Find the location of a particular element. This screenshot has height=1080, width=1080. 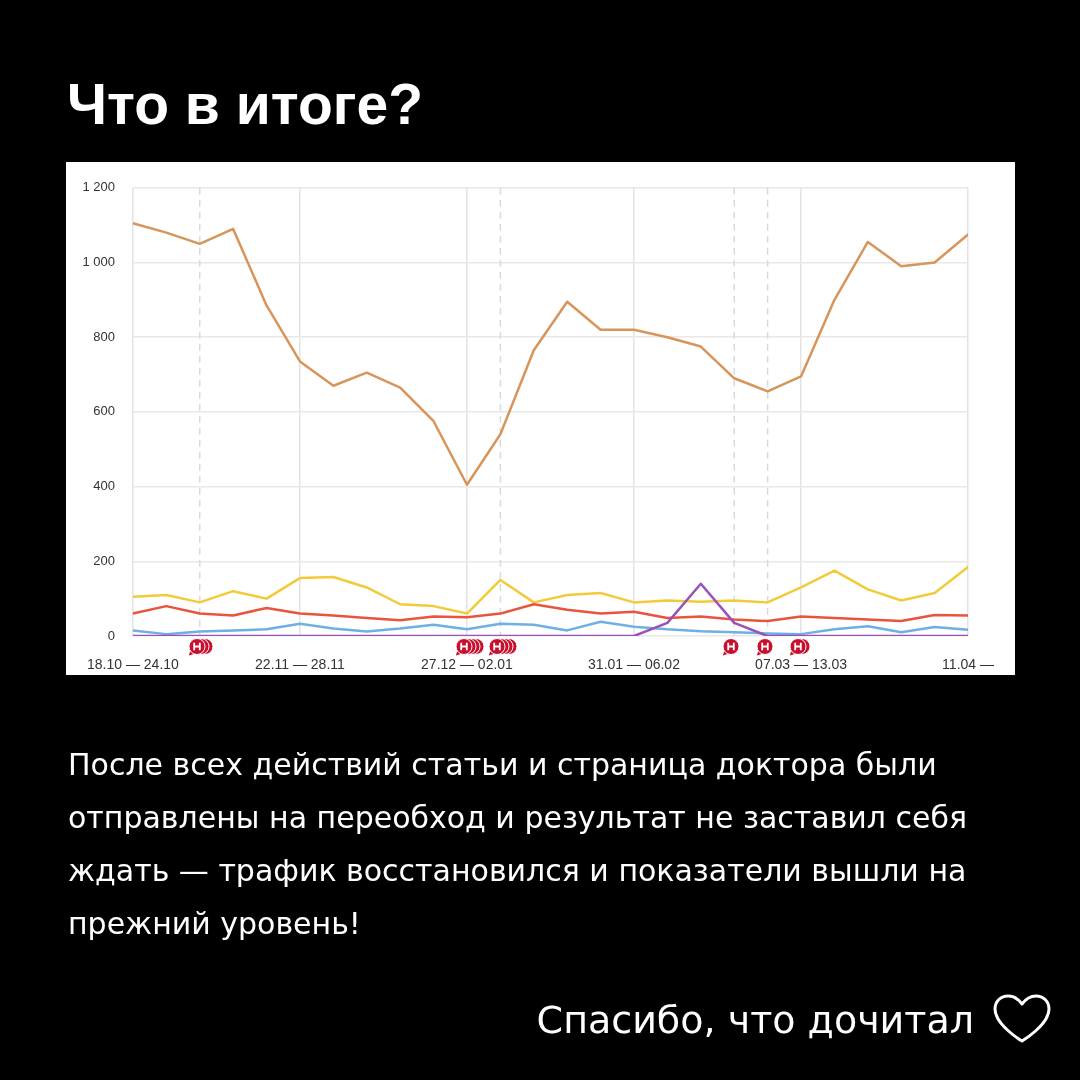

y-tick-label: 600 is located at coordinates (104, 411).